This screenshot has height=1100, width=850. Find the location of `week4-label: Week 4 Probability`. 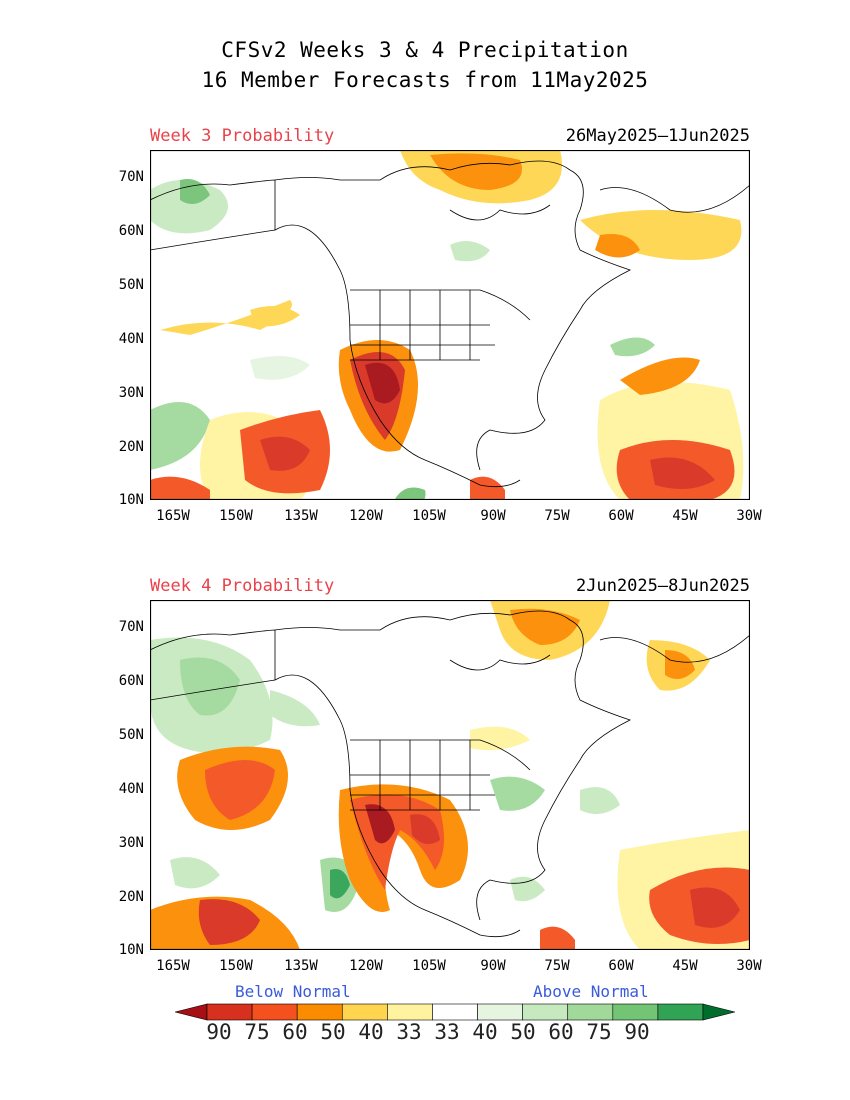

week4-label: Week 4 Probability is located at coordinates (242, 586).